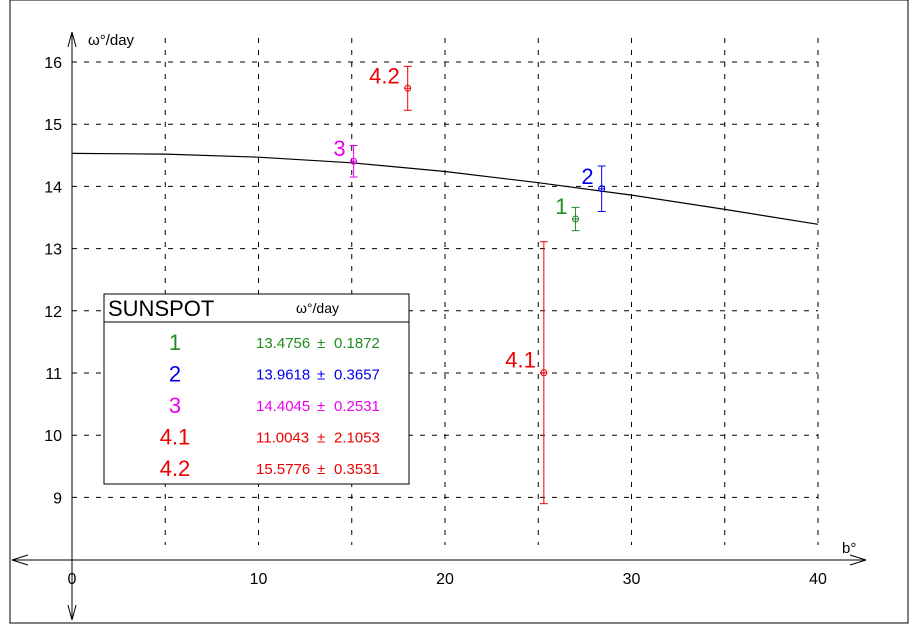  What do you see at coordinates (72, 579) in the screenshot?
I see `x-tick-label: 0` at bounding box center [72, 579].